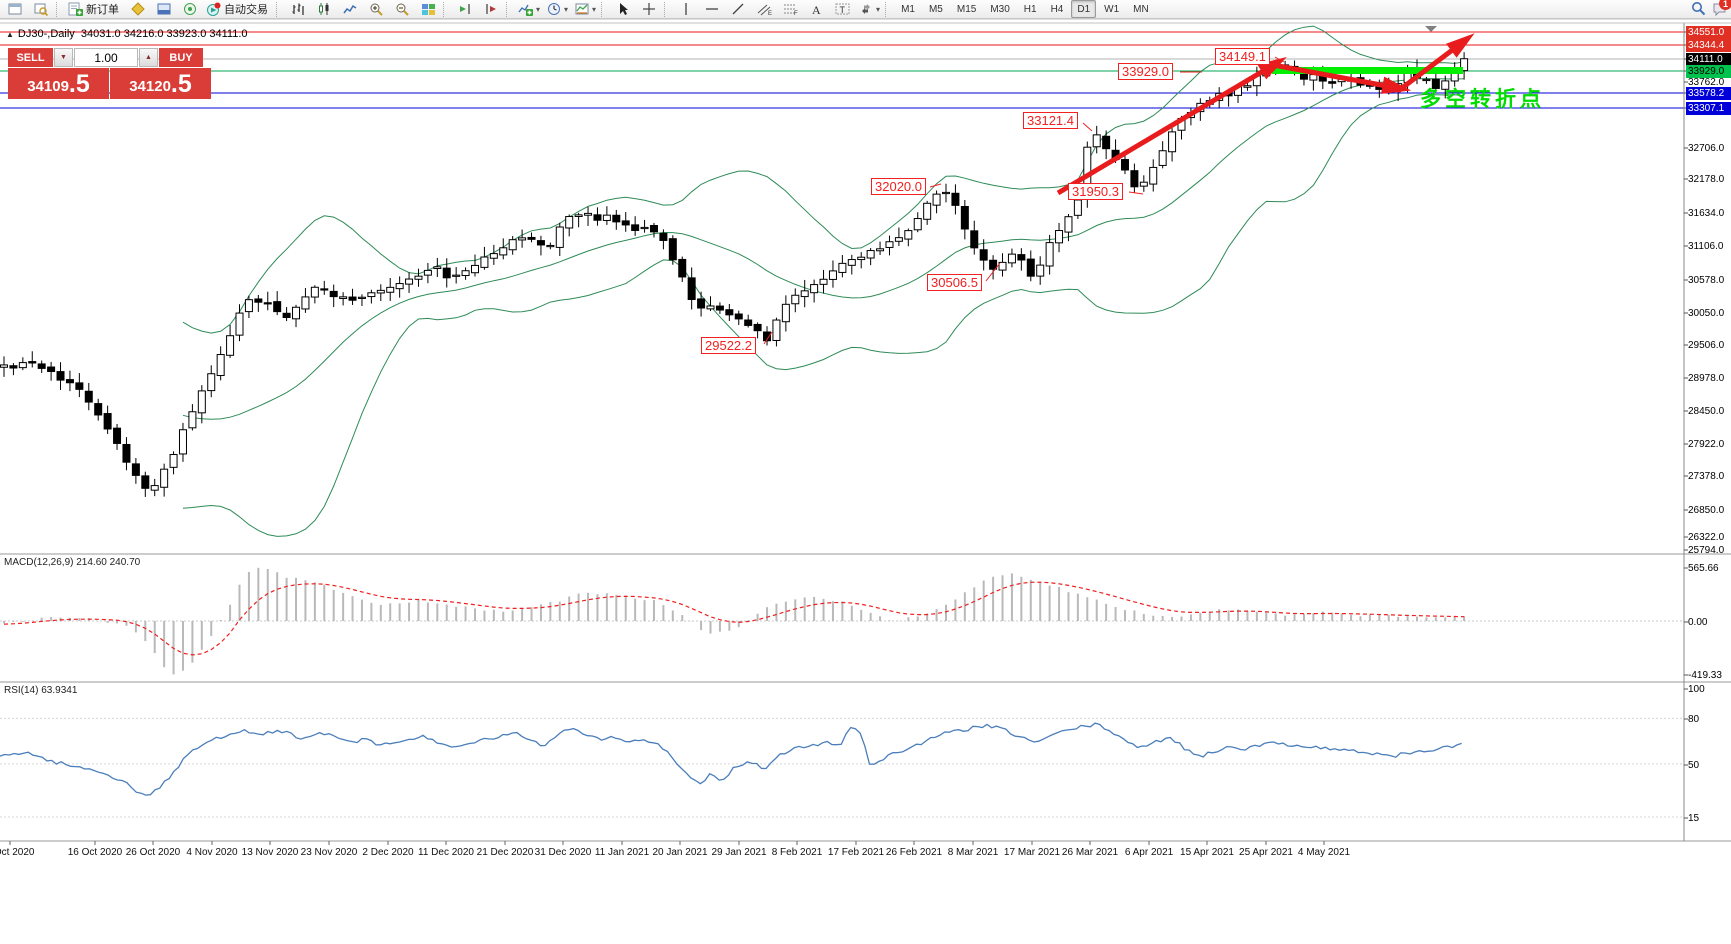 The image size is (1731, 944). What do you see at coordinates (95, 9) in the screenshot?
I see `new-order-button: 新订单` at bounding box center [95, 9].